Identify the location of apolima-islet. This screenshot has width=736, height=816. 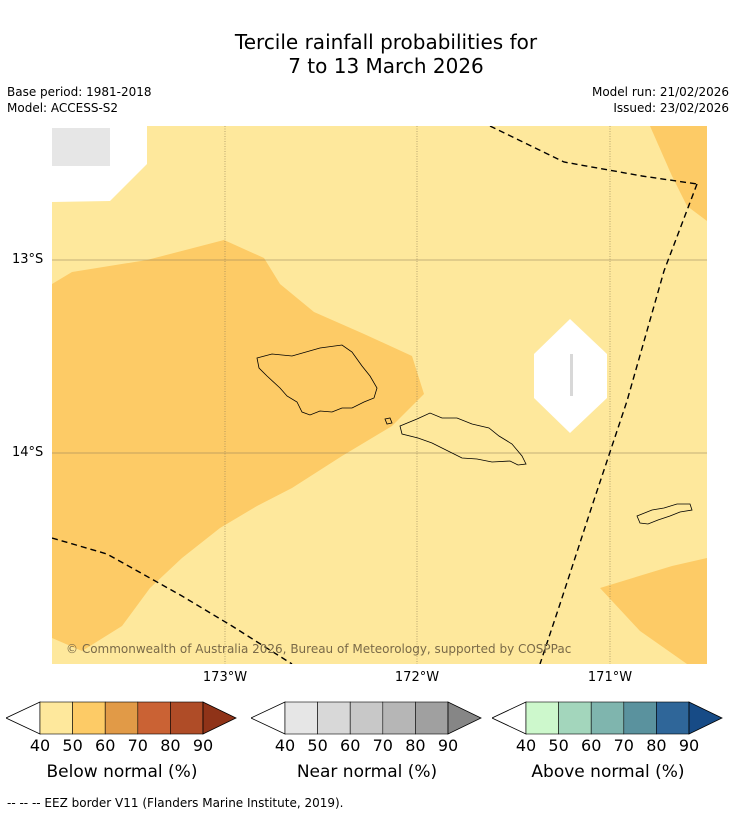
(388, 421).